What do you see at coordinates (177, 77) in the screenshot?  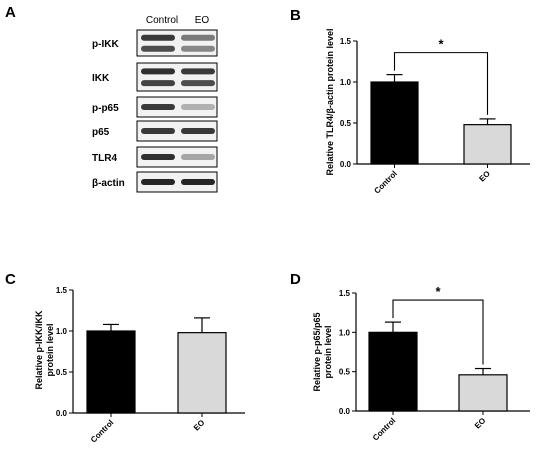 I see `blot-frame-ikk` at bounding box center [177, 77].